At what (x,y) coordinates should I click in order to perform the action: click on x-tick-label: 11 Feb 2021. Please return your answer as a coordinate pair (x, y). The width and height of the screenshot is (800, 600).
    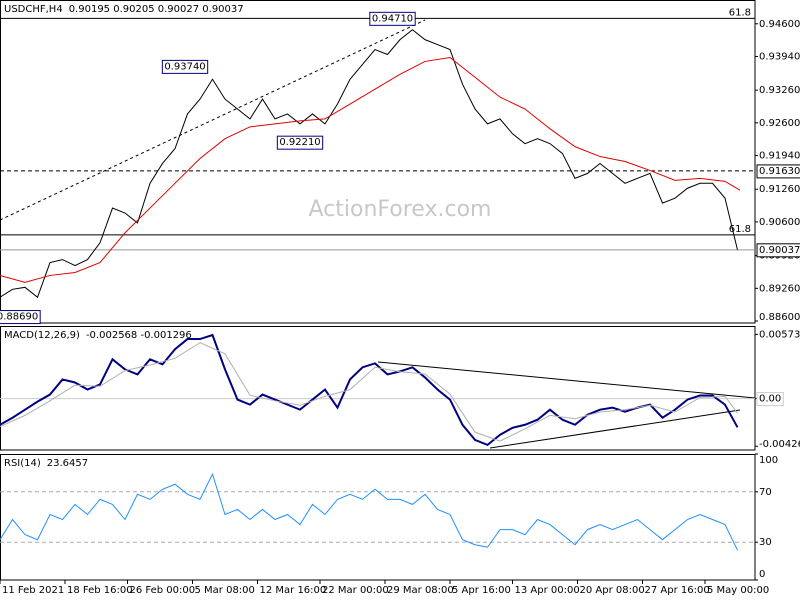
    Looking at the image, I should click on (33, 590).